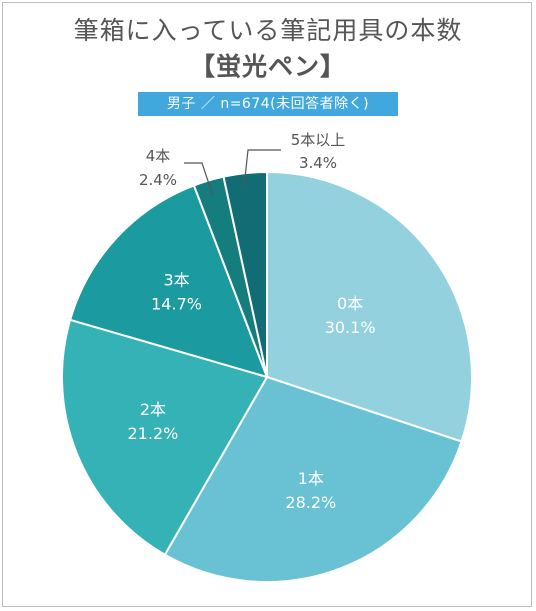 This screenshot has width=536, height=611. What do you see at coordinates (176, 304) in the screenshot?
I see `slice-value-3: 14.7%` at bounding box center [176, 304].